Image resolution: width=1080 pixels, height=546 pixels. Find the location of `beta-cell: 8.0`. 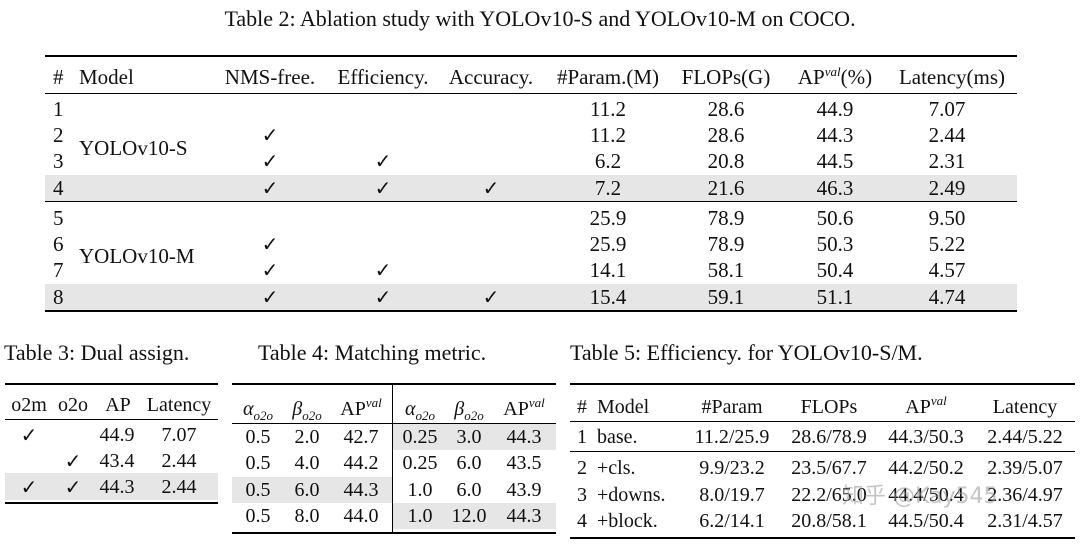

beta-cell: 8.0 is located at coordinates (307, 516).